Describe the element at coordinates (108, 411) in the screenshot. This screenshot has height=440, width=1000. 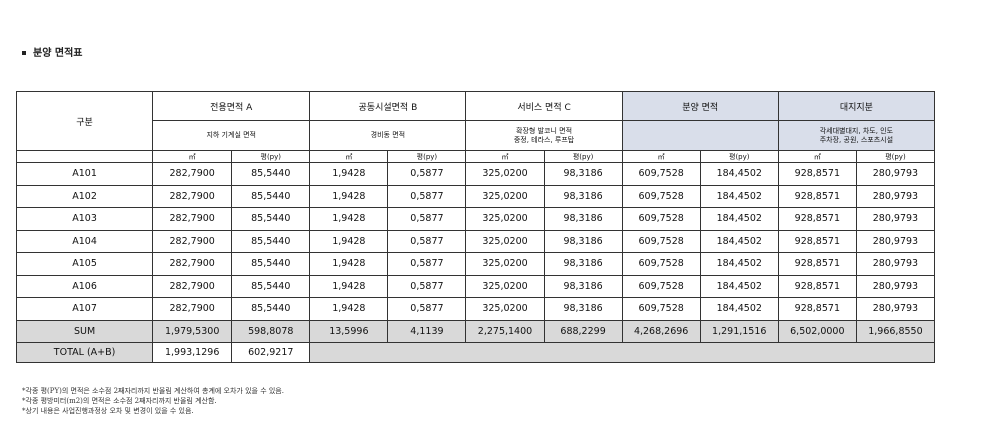
I see `footnote-line: *상기 내용은 사업진행과정상 오차 및 변경이 있을 수 있음.` at that location.